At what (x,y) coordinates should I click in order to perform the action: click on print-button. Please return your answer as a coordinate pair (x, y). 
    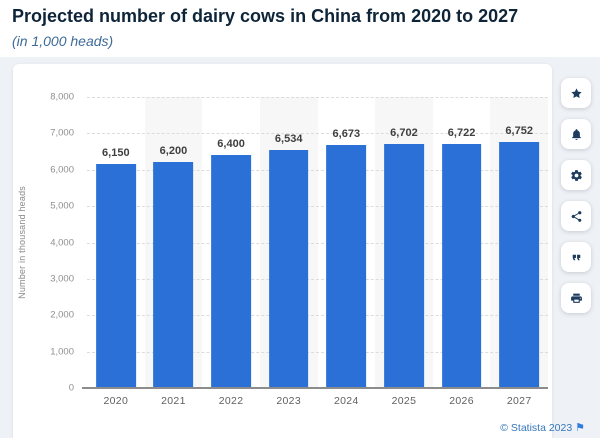
    Looking at the image, I should click on (576, 298).